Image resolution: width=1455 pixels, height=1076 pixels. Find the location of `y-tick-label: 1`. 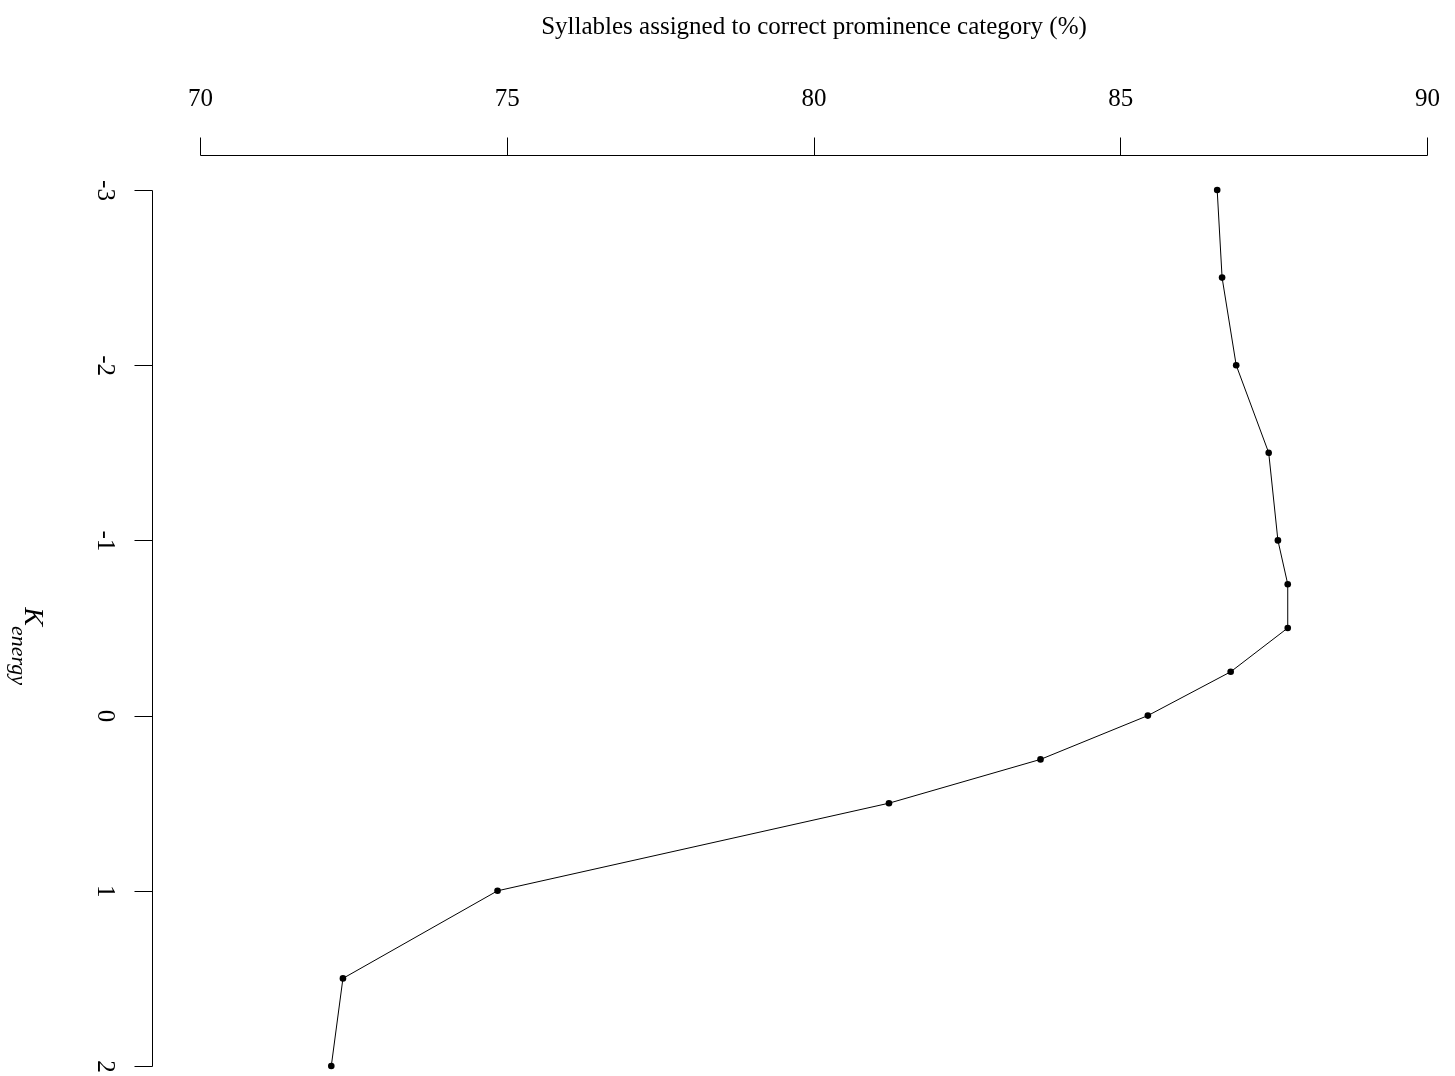

y-tick-label: 1 is located at coordinates (106, 891).